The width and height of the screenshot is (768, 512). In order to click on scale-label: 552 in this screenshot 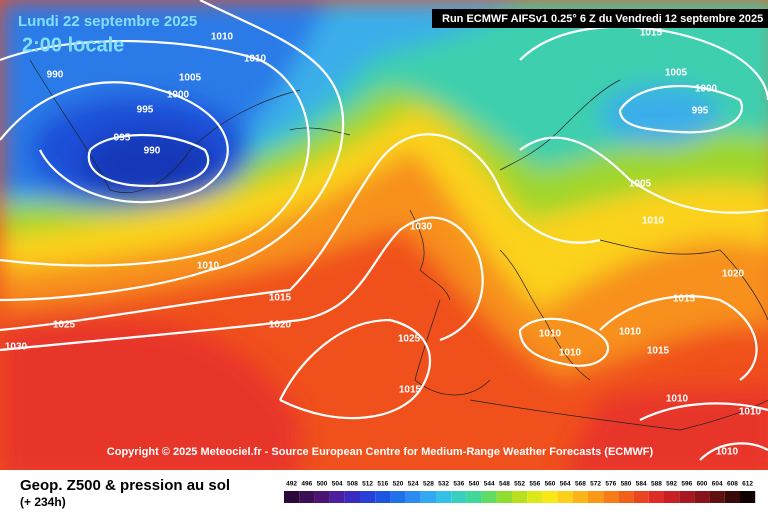, I will do `click(519, 484)`.